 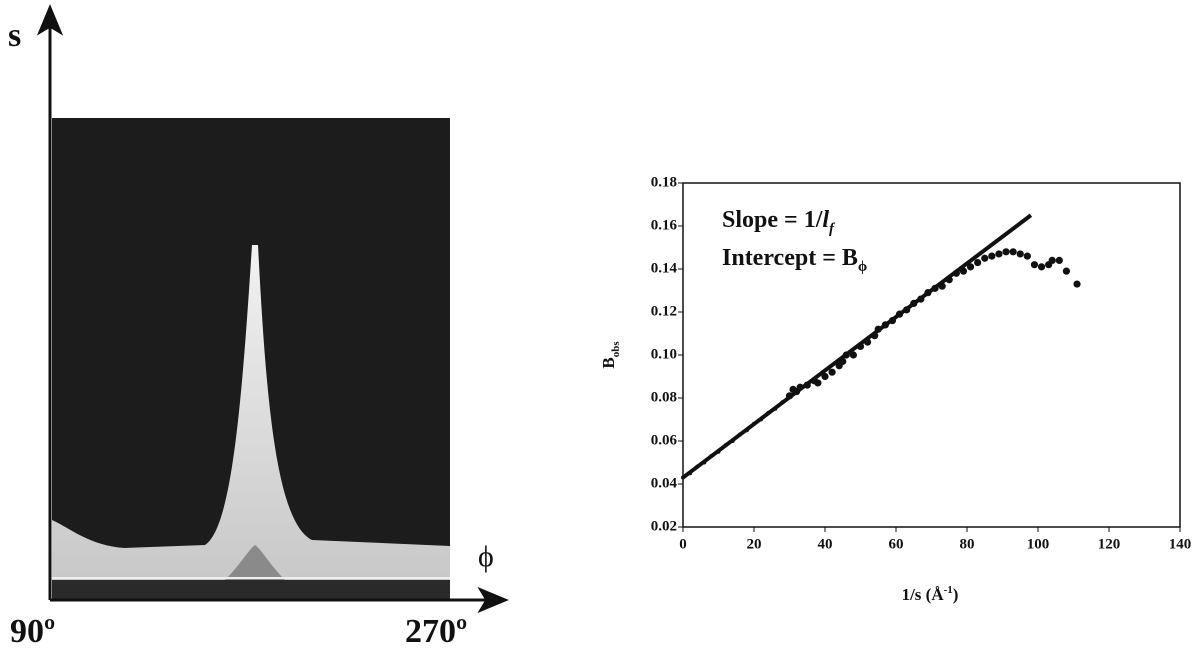 I want to click on x-tick-label: 140, so click(x=1180, y=544).